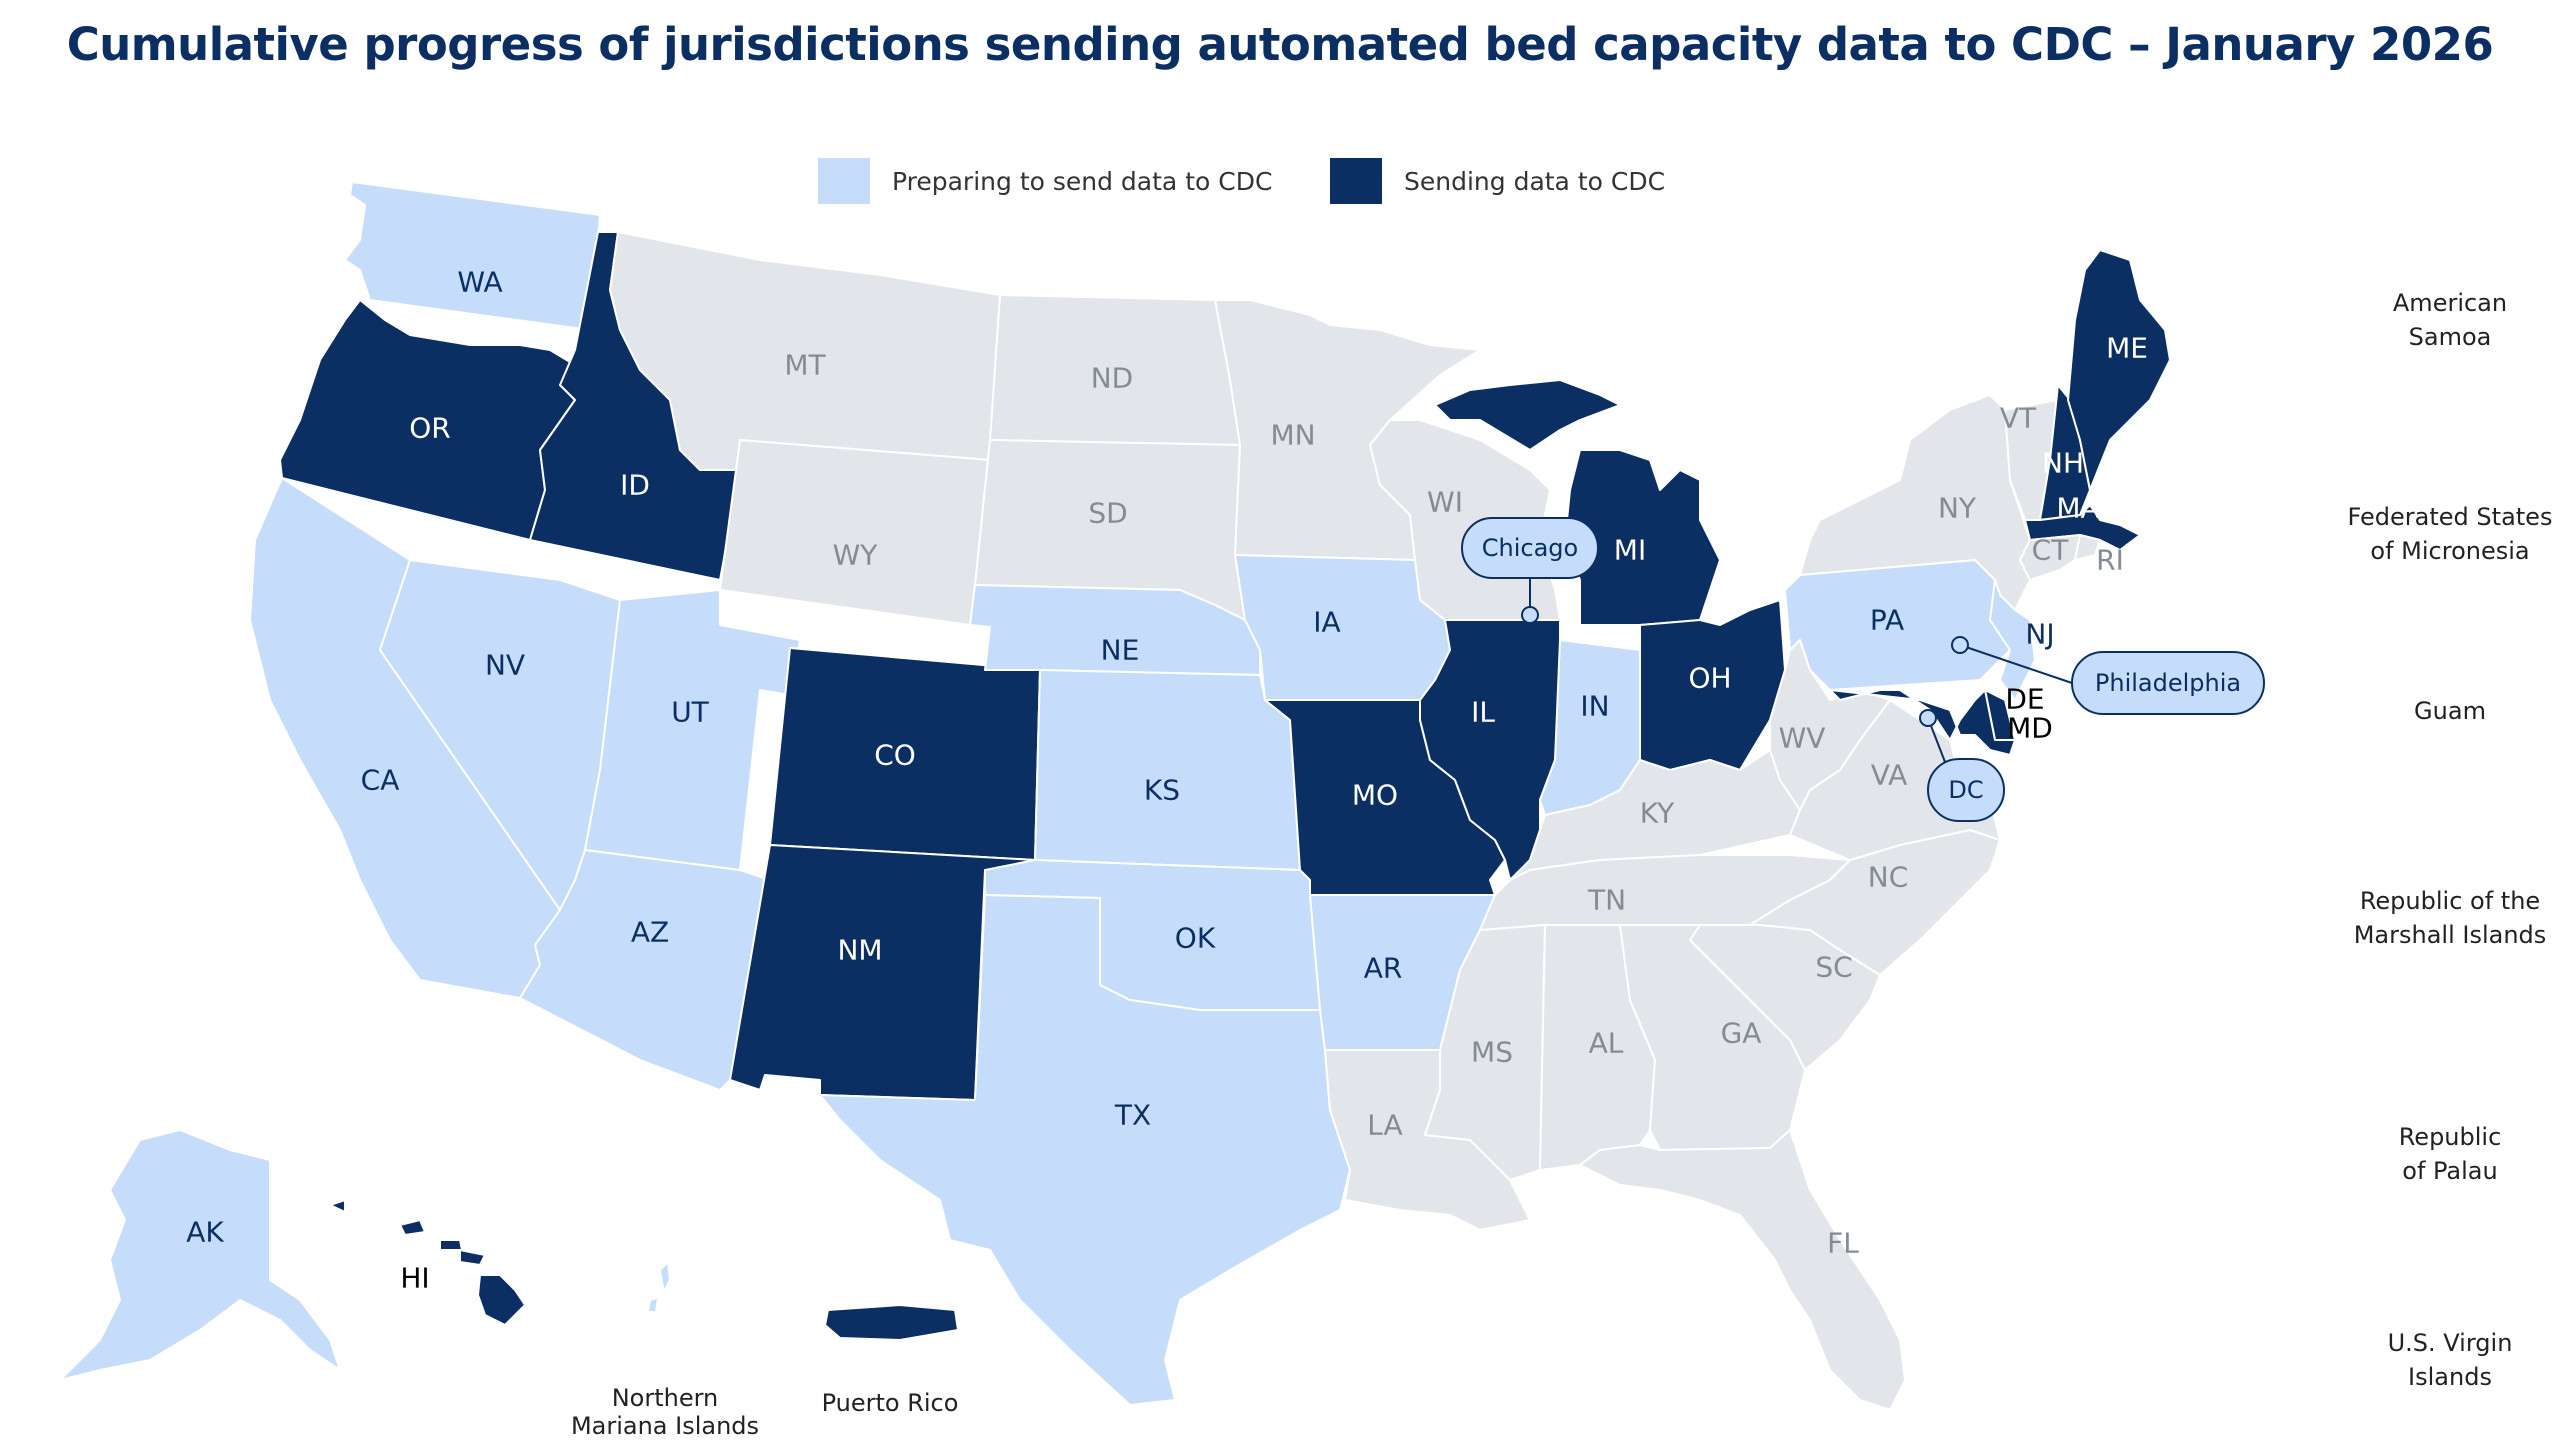  What do you see at coordinates (665, 1412) in the screenshot?
I see `territory-label-northern-mariana: Northern Mariana Islands` at bounding box center [665, 1412].